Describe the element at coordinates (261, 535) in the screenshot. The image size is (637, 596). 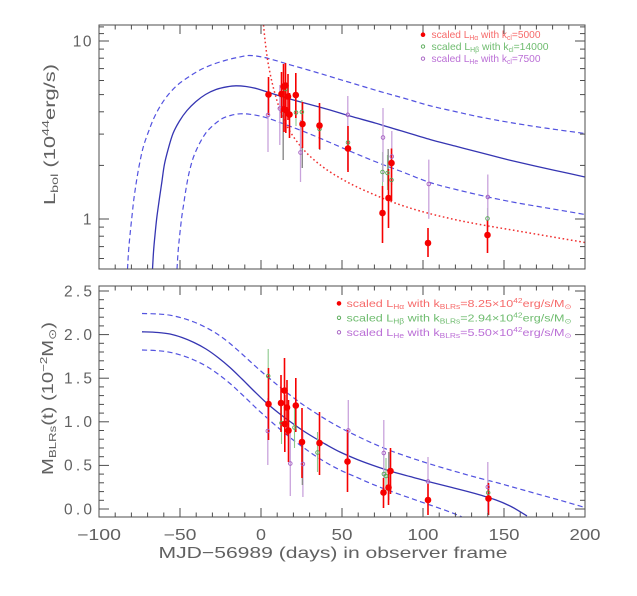
I see `svg-text: 0` at that location.